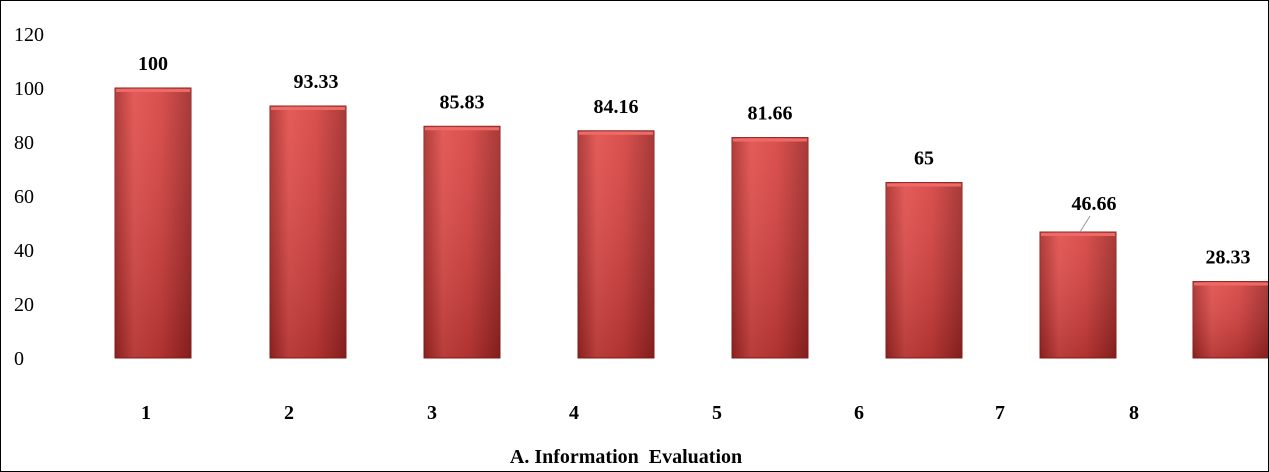 The height and width of the screenshot is (472, 1269). I want to click on x-tick-label: 5, so click(717, 413).